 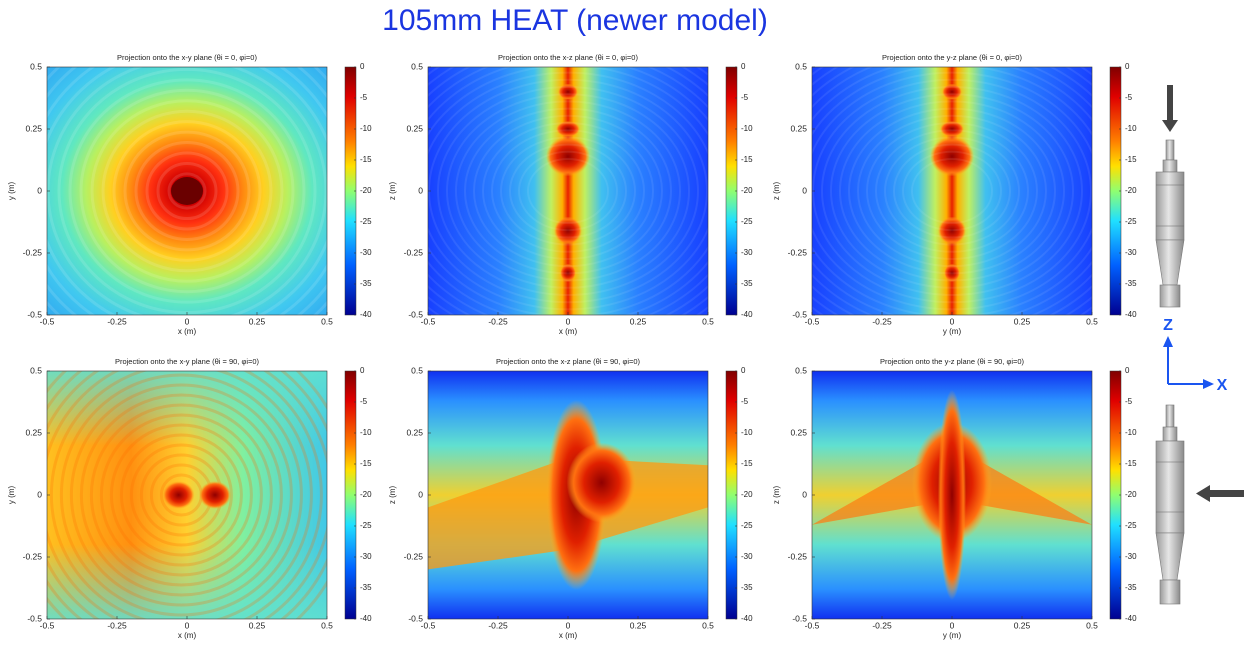 What do you see at coordinates (11, 191) in the screenshot?
I see `y-axis-label: y (m)` at bounding box center [11, 191].